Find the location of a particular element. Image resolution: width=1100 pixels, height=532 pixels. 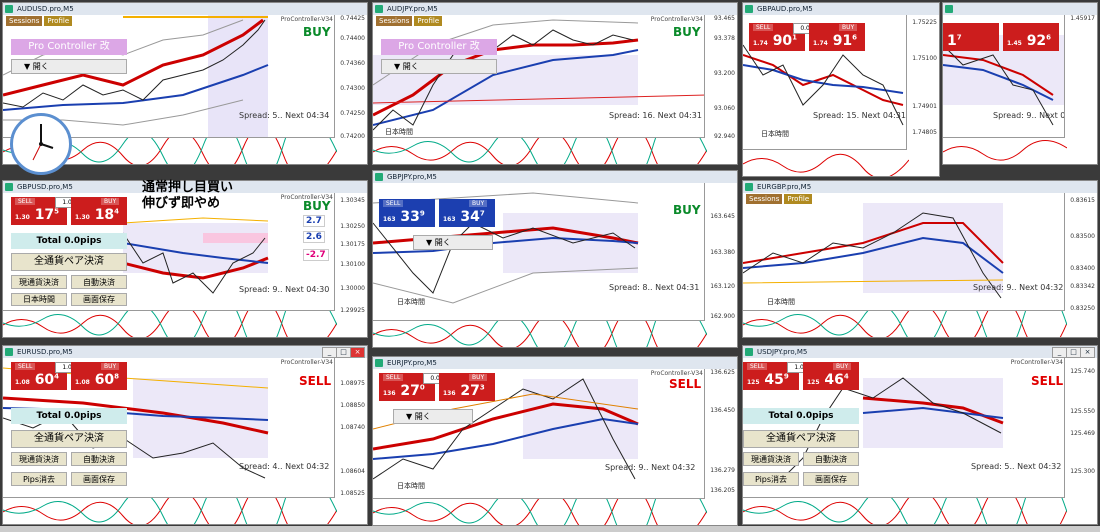

jp-time-button: 日本時間 is located at coordinates (39, 299).